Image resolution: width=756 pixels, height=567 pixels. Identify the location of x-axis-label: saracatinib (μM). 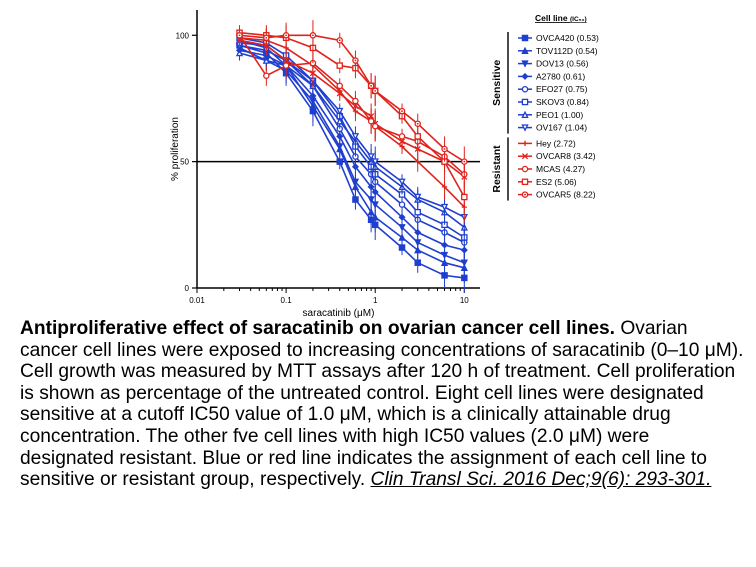
(339, 313).